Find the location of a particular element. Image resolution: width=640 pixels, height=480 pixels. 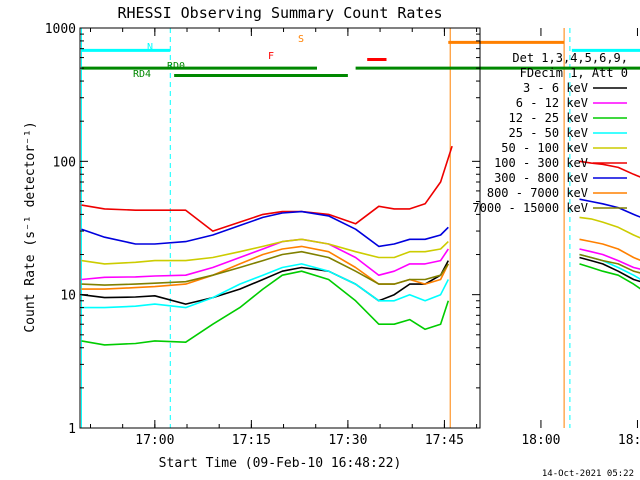

x-tick-label-4: 18:00 is located at coordinates (540, 440).